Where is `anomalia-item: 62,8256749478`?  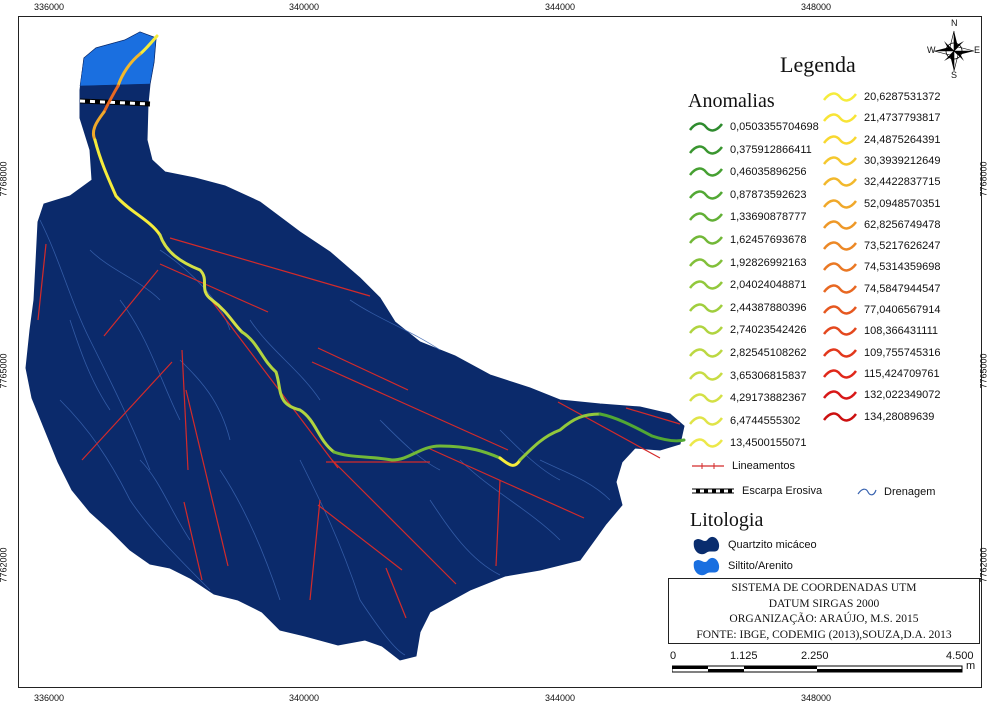 anomalia-item: 62,8256749478 is located at coordinates (881, 225).